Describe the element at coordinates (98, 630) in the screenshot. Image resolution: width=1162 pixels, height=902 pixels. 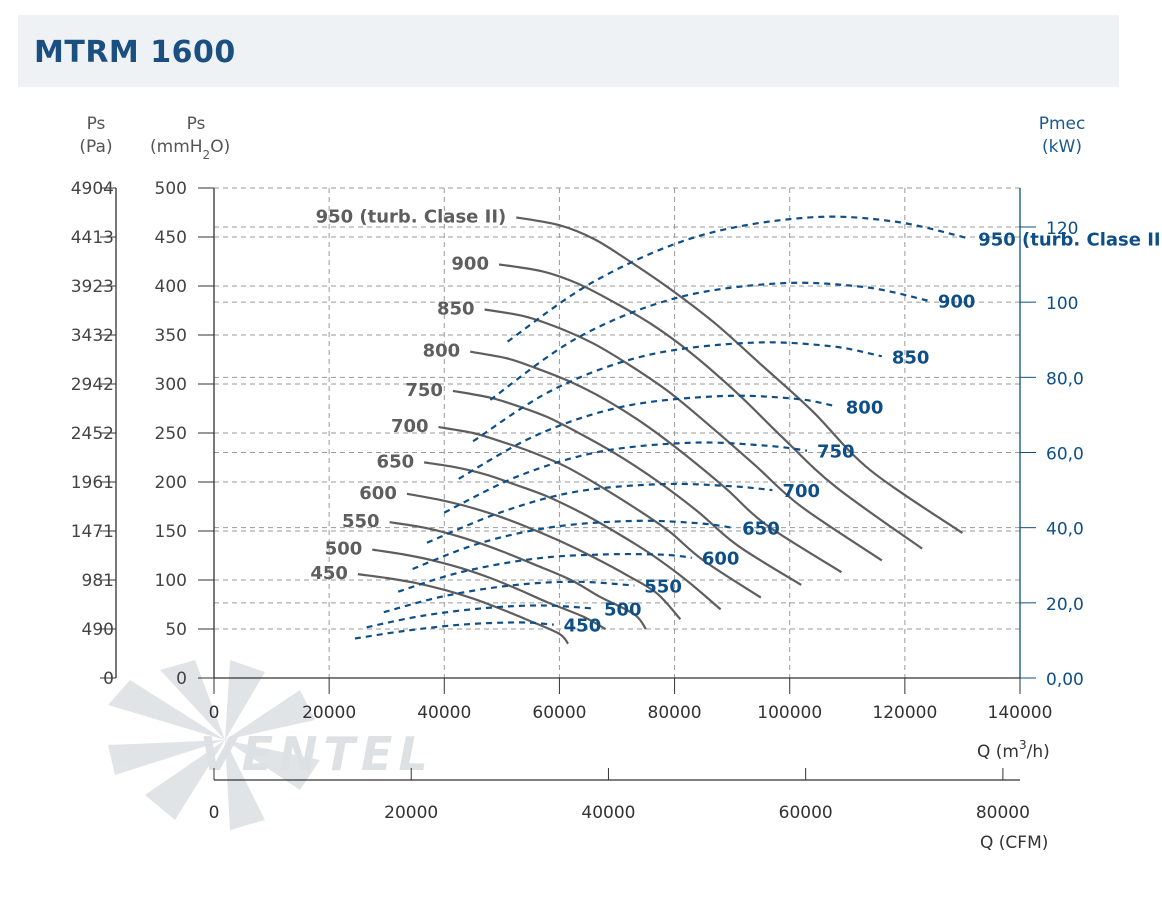
I see `pa-tick-label: 490` at that location.